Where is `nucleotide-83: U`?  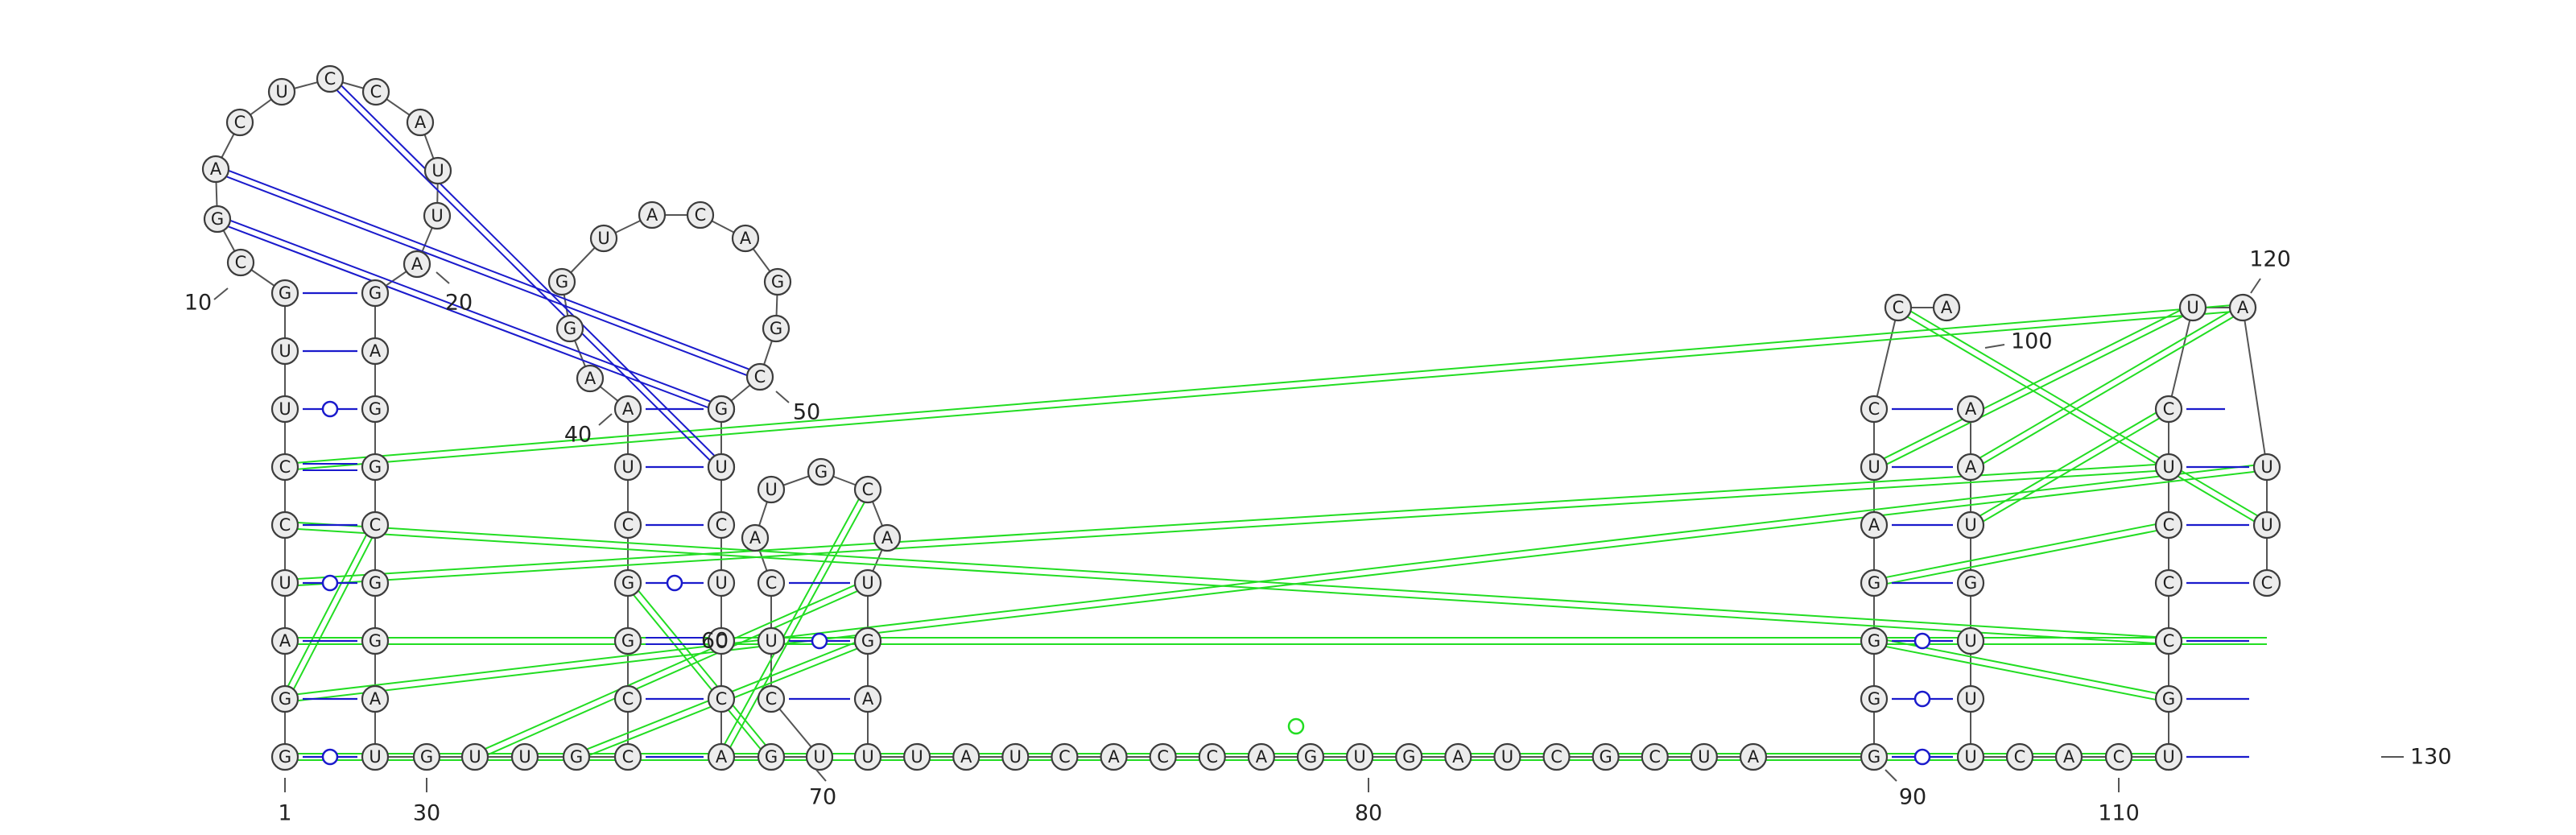
nucleotide-83: U is located at coordinates (1015, 757).